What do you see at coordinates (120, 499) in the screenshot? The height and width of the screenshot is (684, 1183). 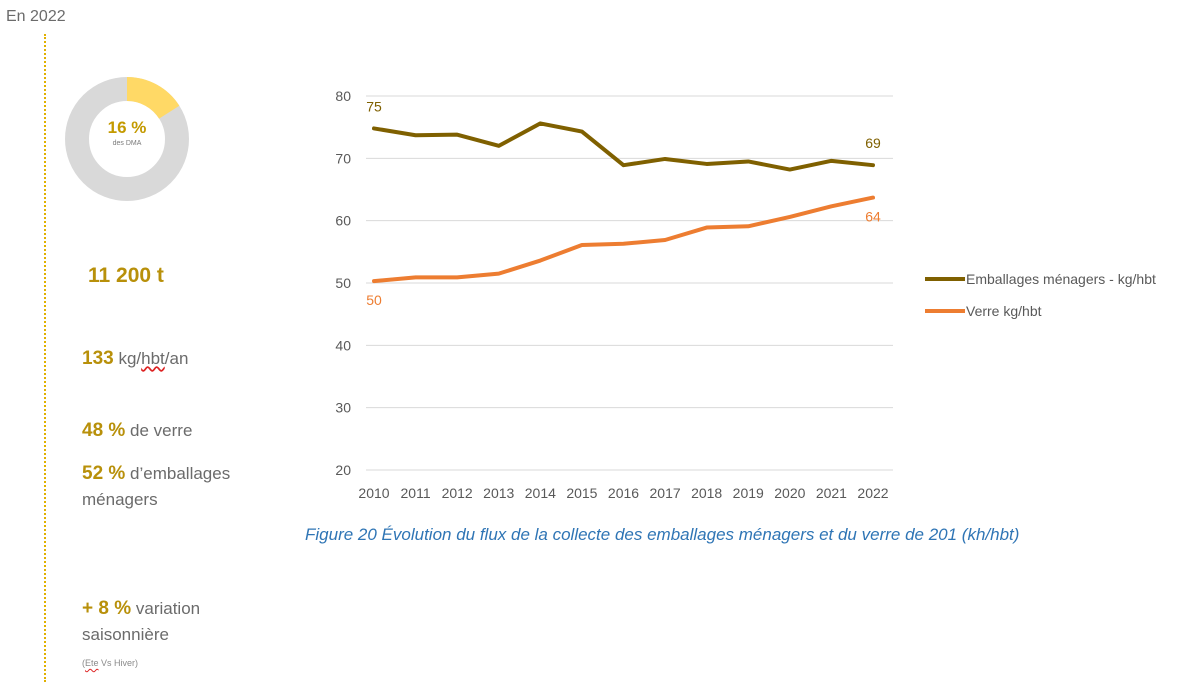 I see `packaging-share-label-2: ménagers` at bounding box center [120, 499].